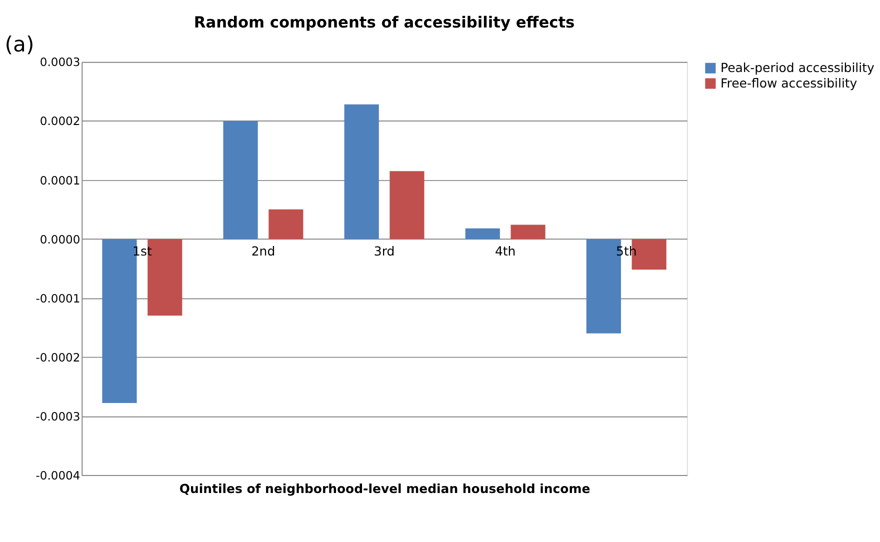 This screenshot has width=880, height=542. Describe the element at coordinates (789, 82) in the screenshot. I see `legend-label: Free-flow accessibility` at that location.